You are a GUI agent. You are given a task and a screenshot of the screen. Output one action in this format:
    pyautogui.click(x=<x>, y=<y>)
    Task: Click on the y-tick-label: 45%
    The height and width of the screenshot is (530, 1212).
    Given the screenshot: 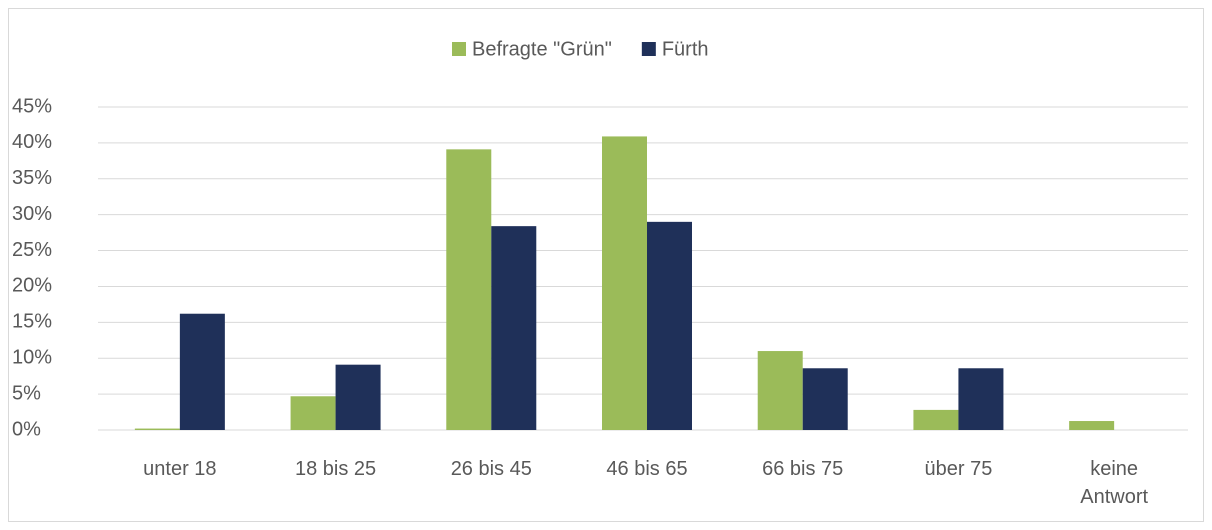 What is the action you would take?
    pyautogui.click(x=32, y=106)
    